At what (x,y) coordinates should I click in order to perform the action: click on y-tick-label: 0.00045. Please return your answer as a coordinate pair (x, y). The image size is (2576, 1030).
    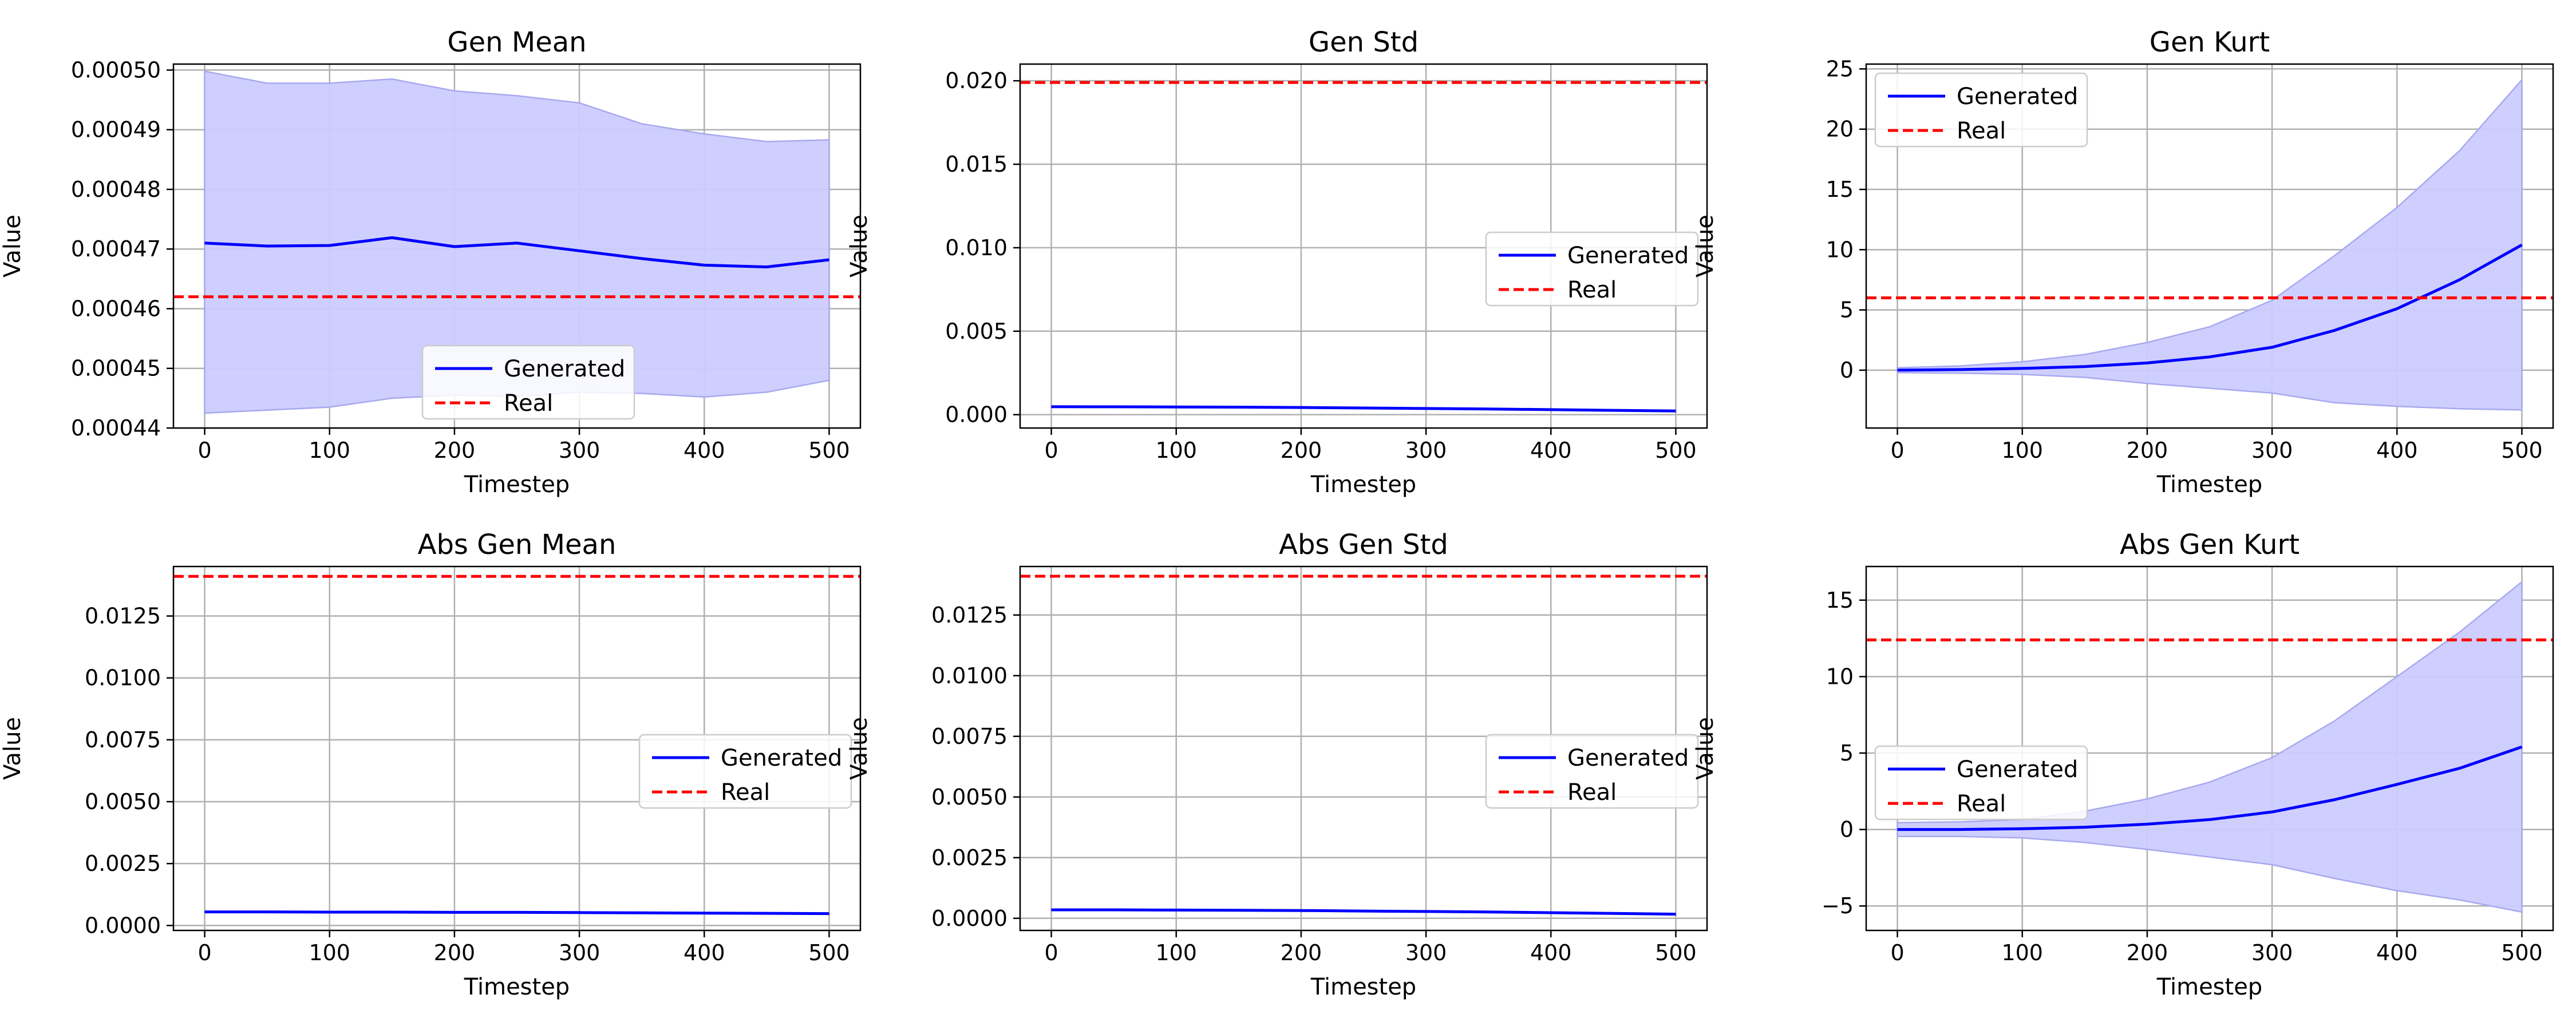
    Looking at the image, I should click on (116, 368).